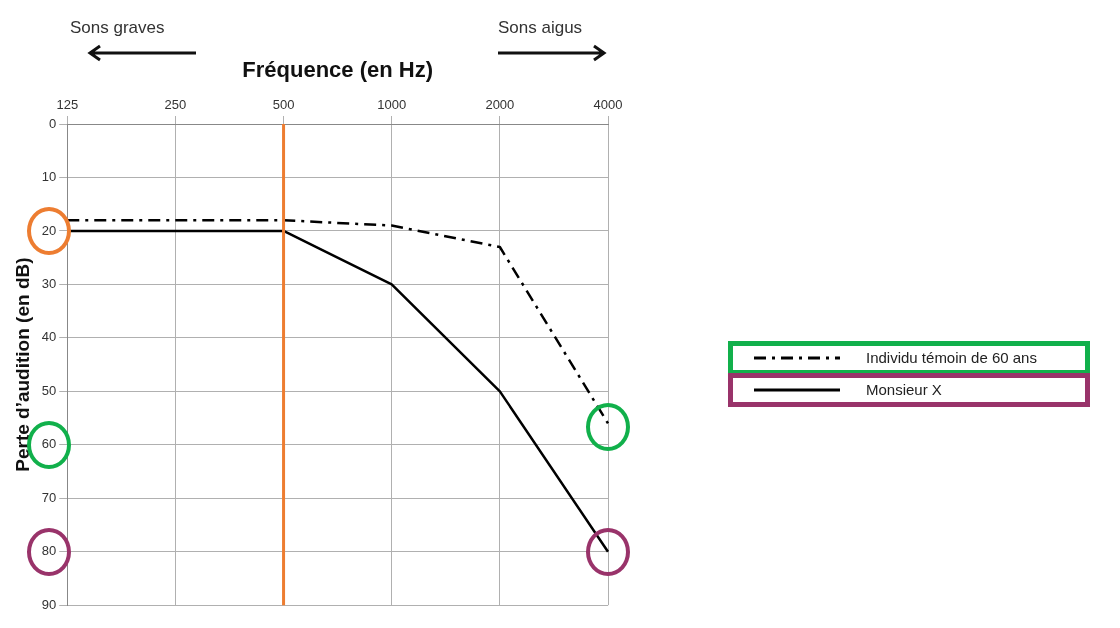 The width and height of the screenshot is (1120, 628). Describe the element at coordinates (67, 104) in the screenshot. I see `x-tick-label: 125` at that location.